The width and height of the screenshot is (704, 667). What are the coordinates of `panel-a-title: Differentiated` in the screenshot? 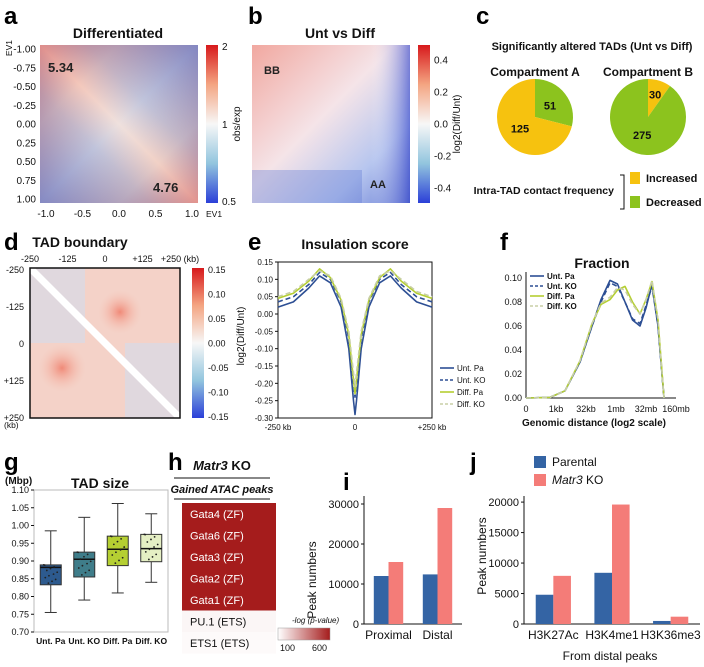 It's located at (118, 33).